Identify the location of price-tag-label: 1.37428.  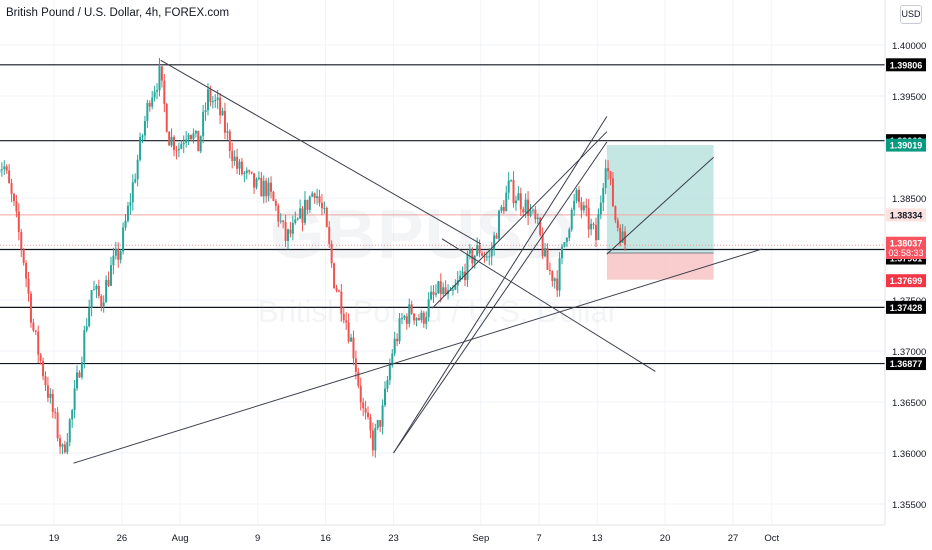
(906, 308).